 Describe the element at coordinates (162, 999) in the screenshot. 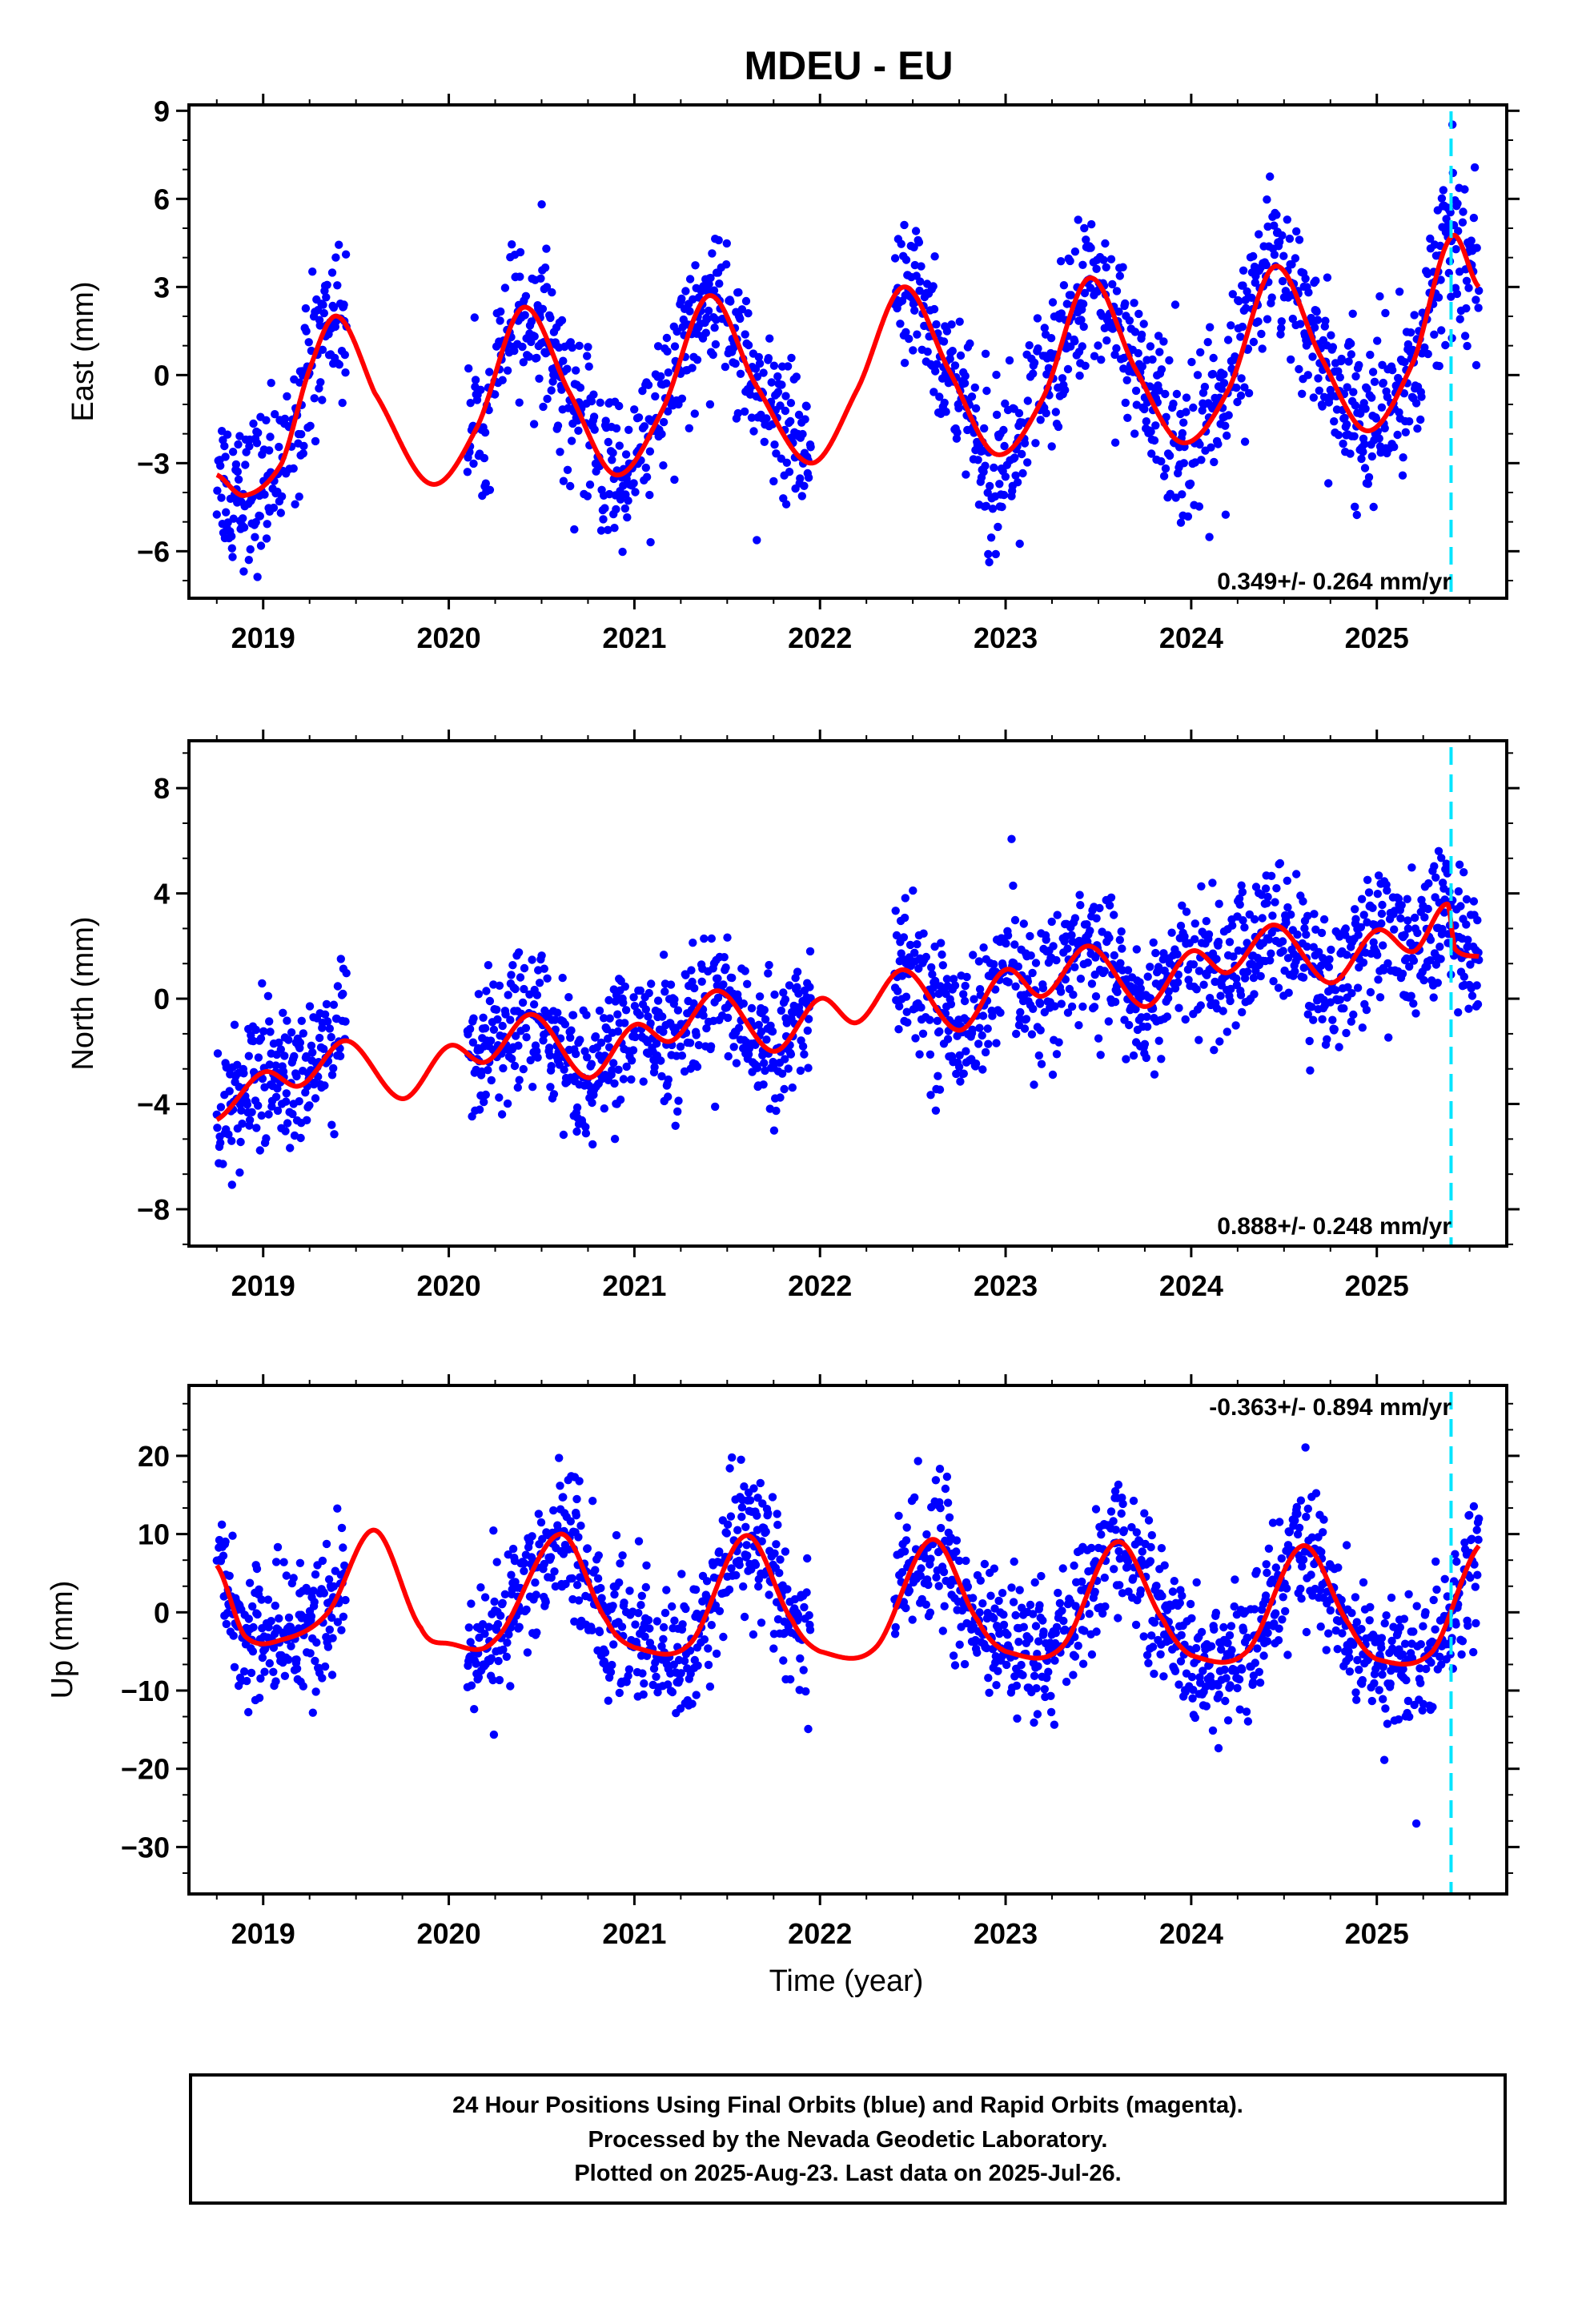

I see `north-ytick-label: 0` at that location.